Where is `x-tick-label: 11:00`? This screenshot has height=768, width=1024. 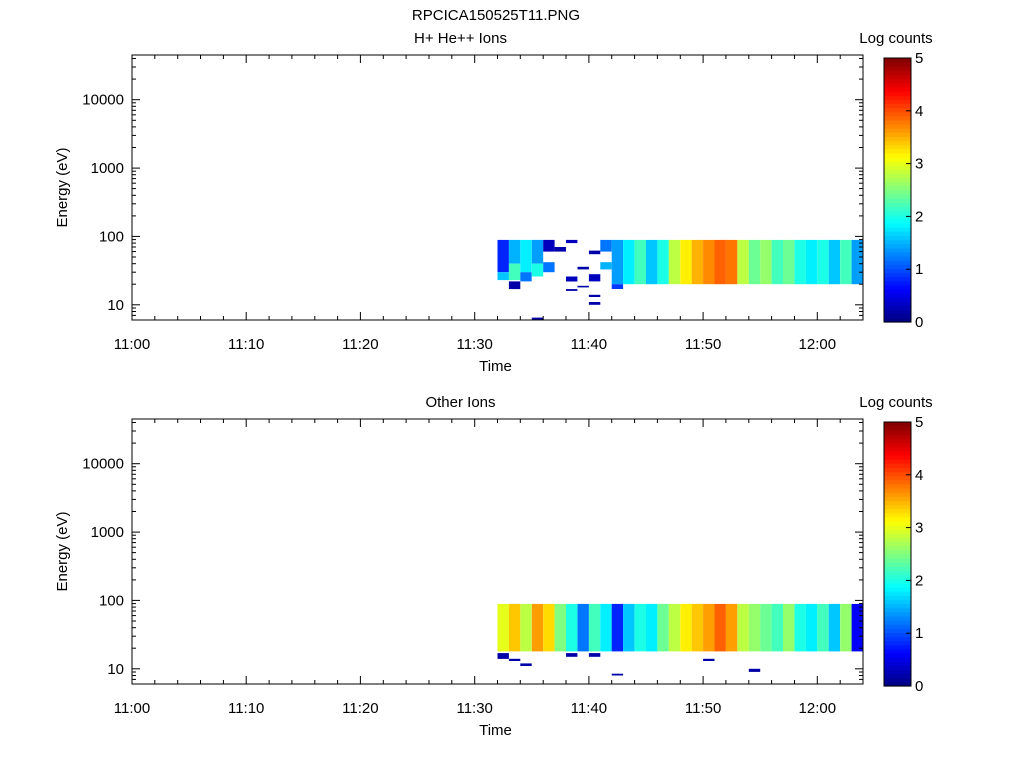 x-tick-label: 11:00 is located at coordinates (132, 344).